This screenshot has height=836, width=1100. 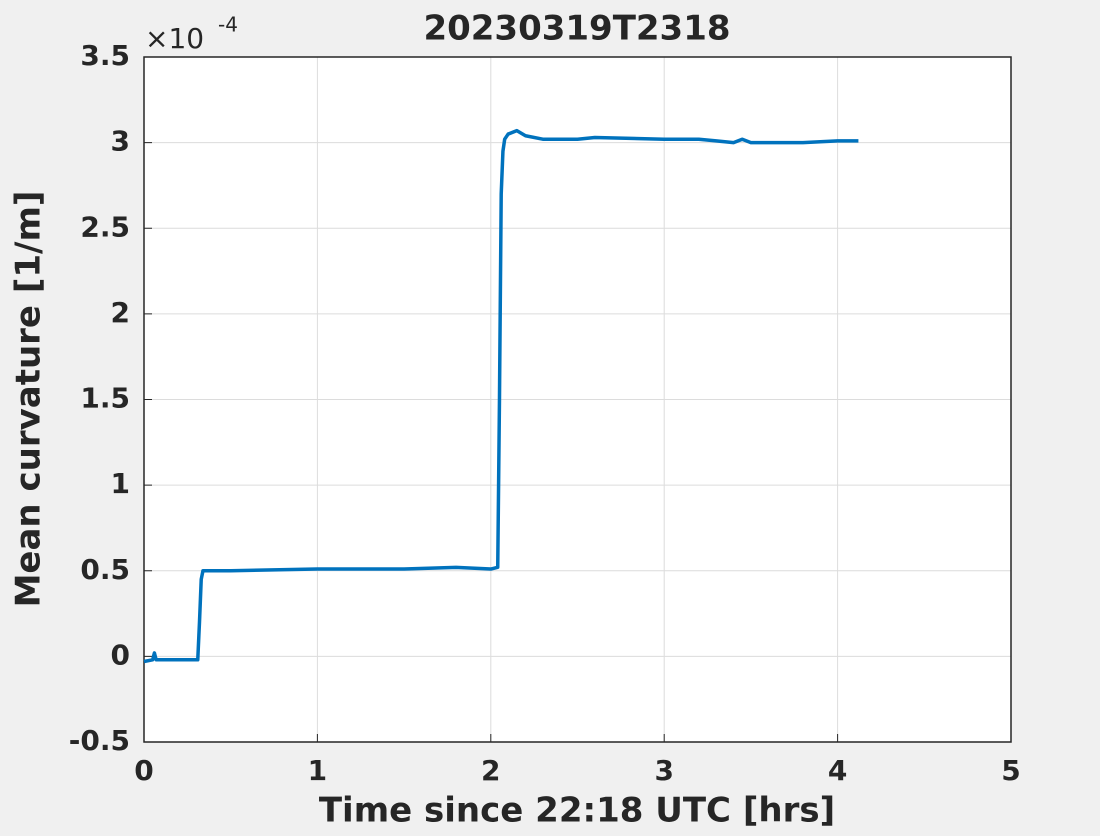 I want to click on y-tick-label: -0.5, so click(x=99, y=740).